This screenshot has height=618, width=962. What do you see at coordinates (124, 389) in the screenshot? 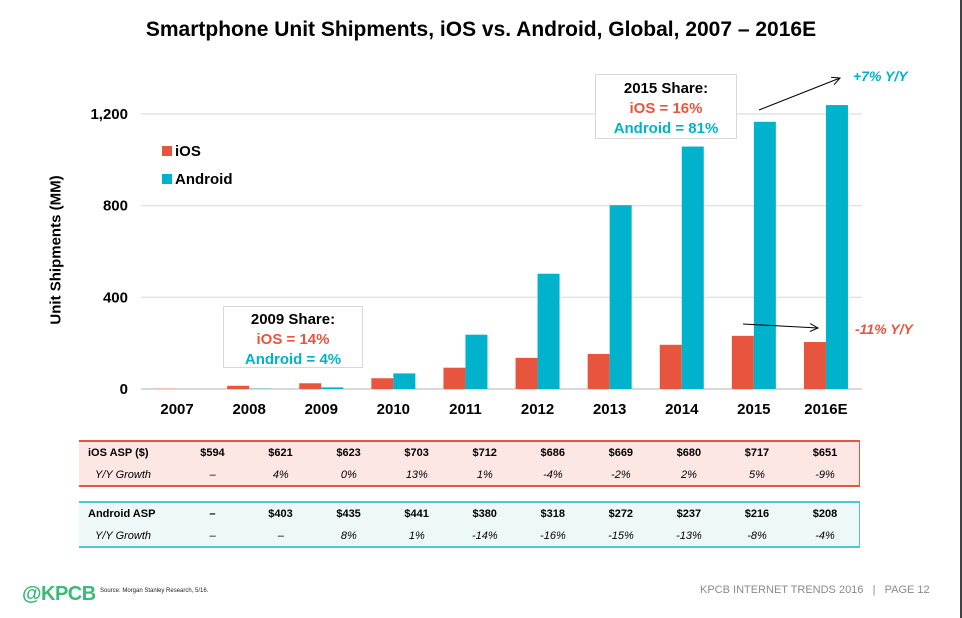
I see `y-tick-label: 0` at bounding box center [124, 389].